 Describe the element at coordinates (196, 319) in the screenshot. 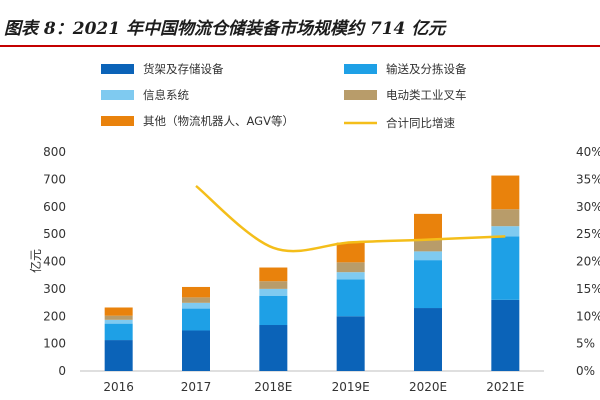

I see `bar-2017-s2` at that location.